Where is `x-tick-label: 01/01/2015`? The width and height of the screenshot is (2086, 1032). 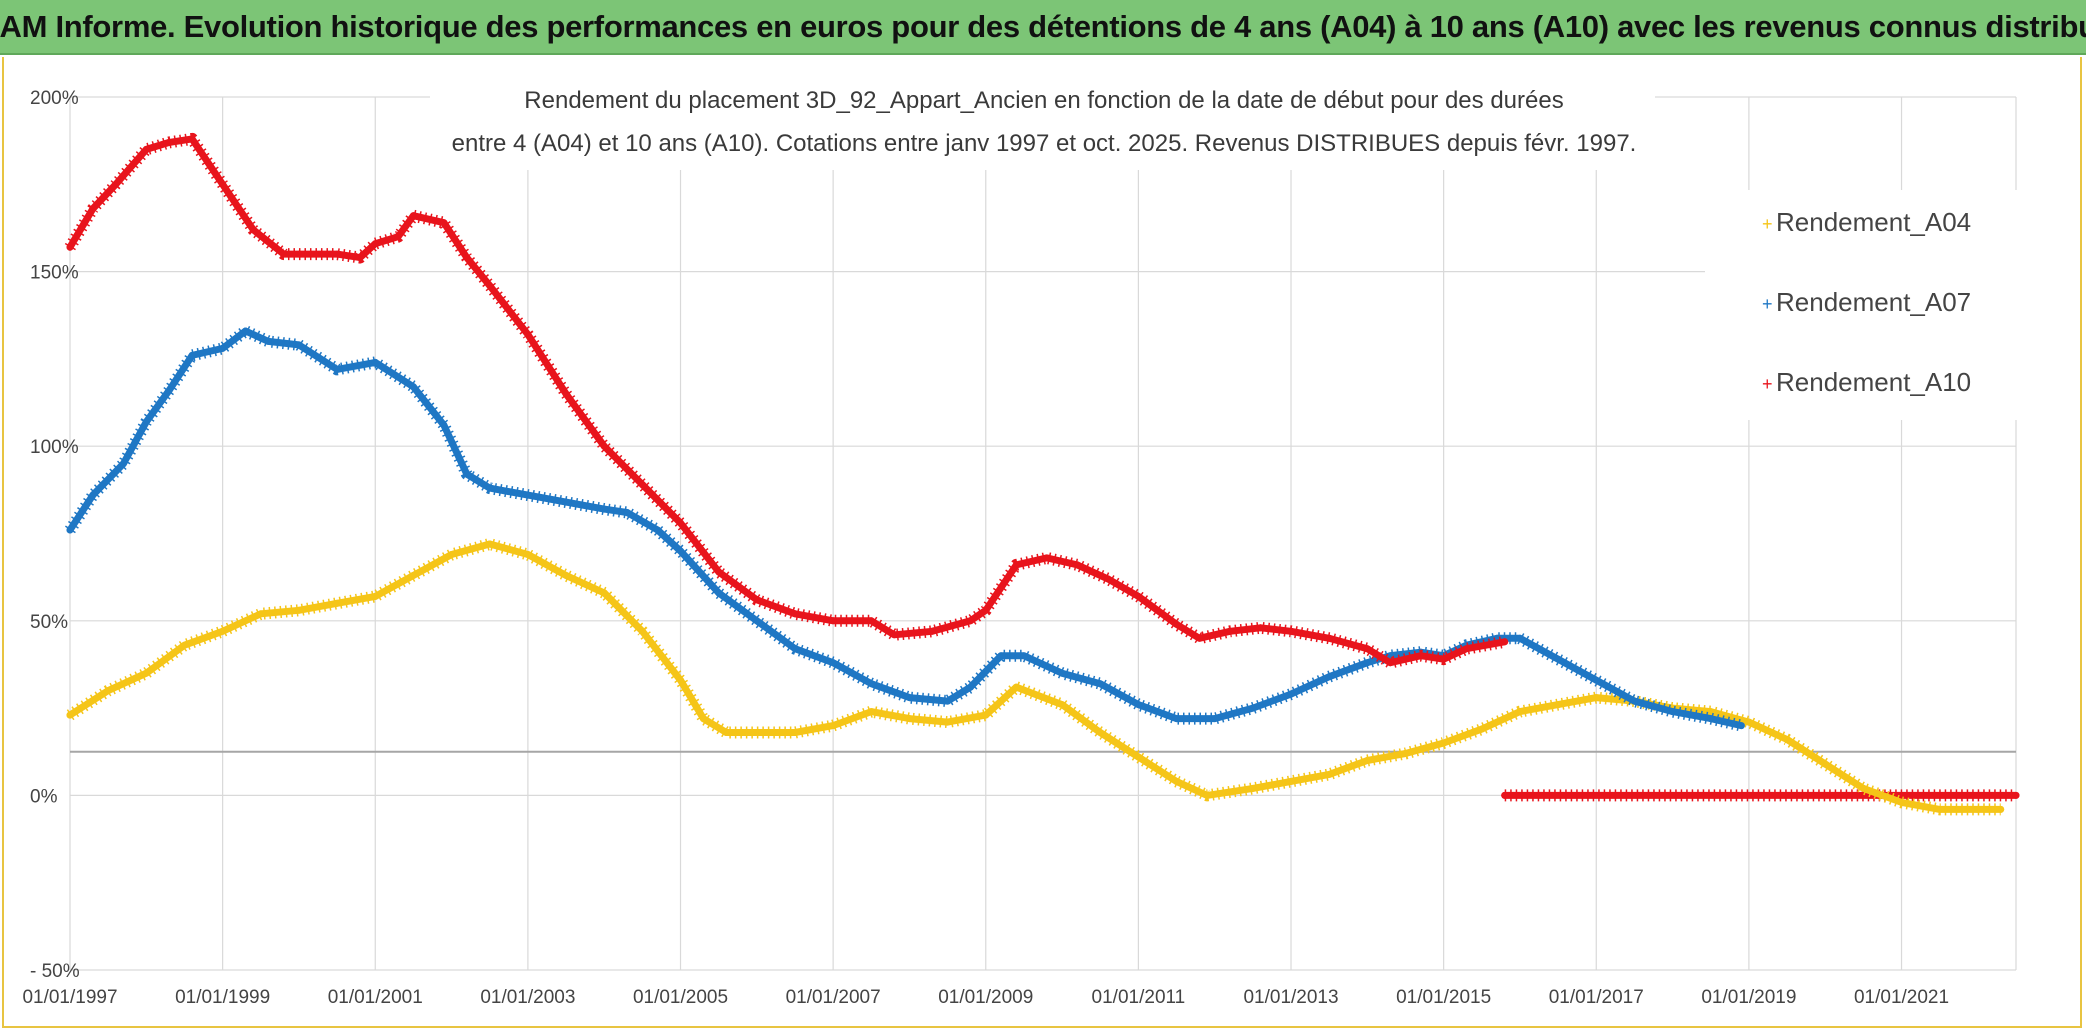 x-tick-label: 01/01/2015 is located at coordinates (1443, 997).